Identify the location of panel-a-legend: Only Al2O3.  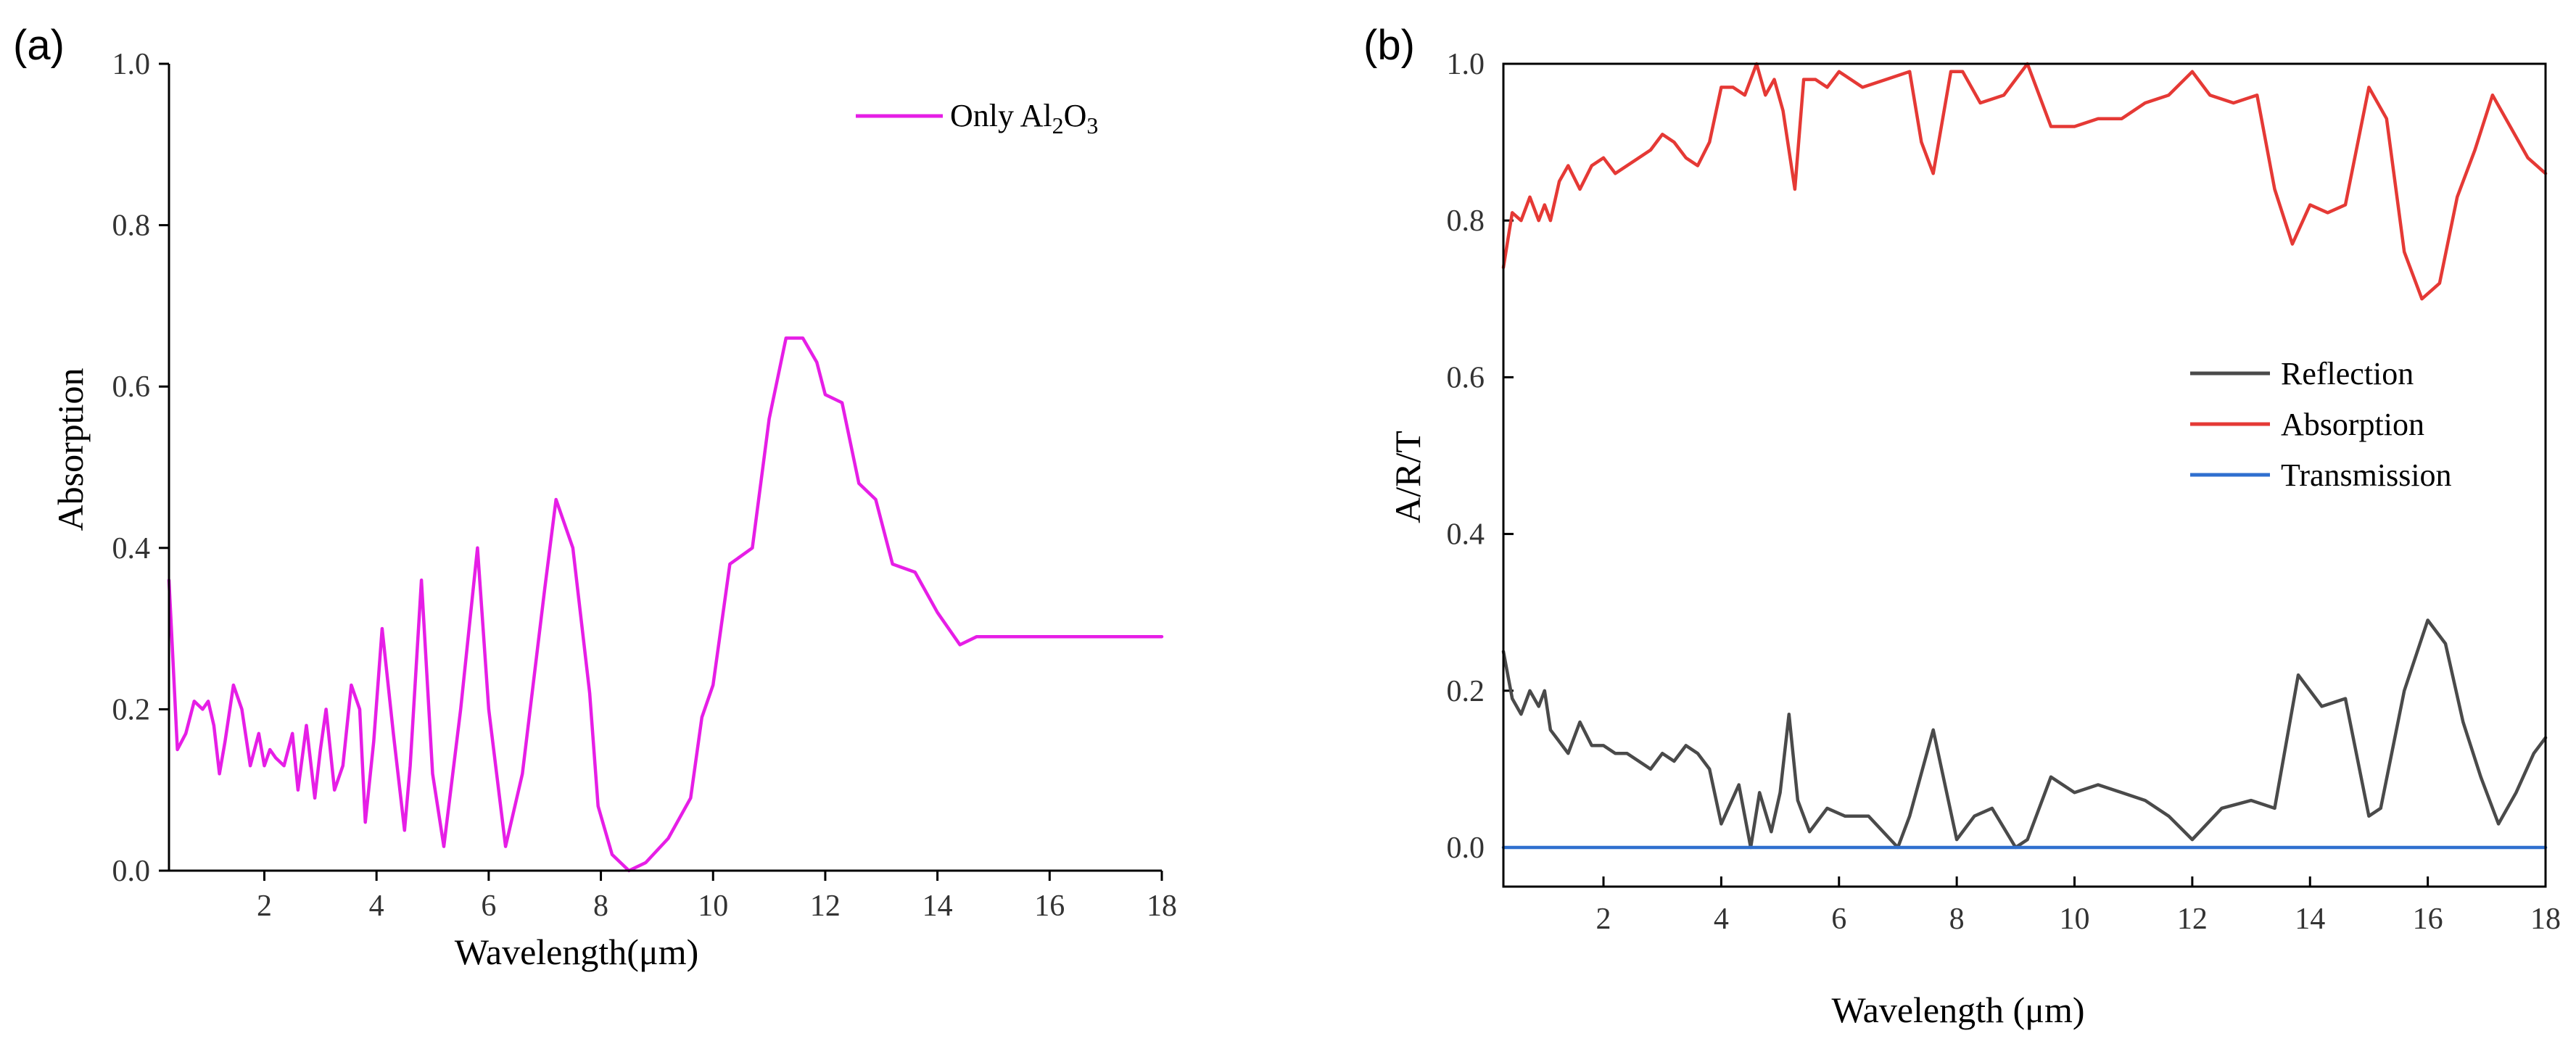
(977, 118).